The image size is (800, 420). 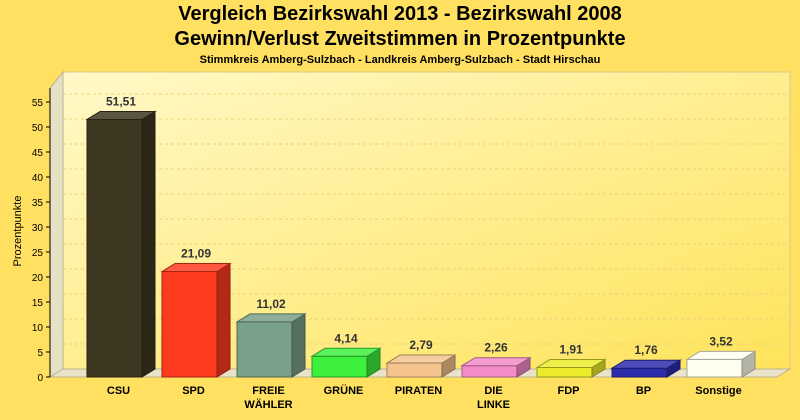 What do you see at coordinates (38, 203) in the screenshot?
I see `y-tick-label: 35` at bounding box center [38, 203].